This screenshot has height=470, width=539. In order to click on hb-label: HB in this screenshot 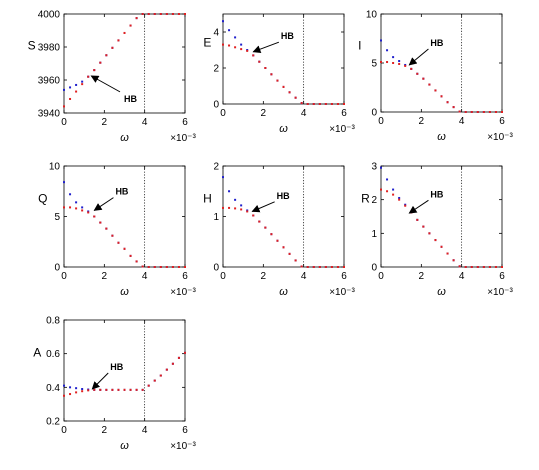, I will do `click(121, 192)`.